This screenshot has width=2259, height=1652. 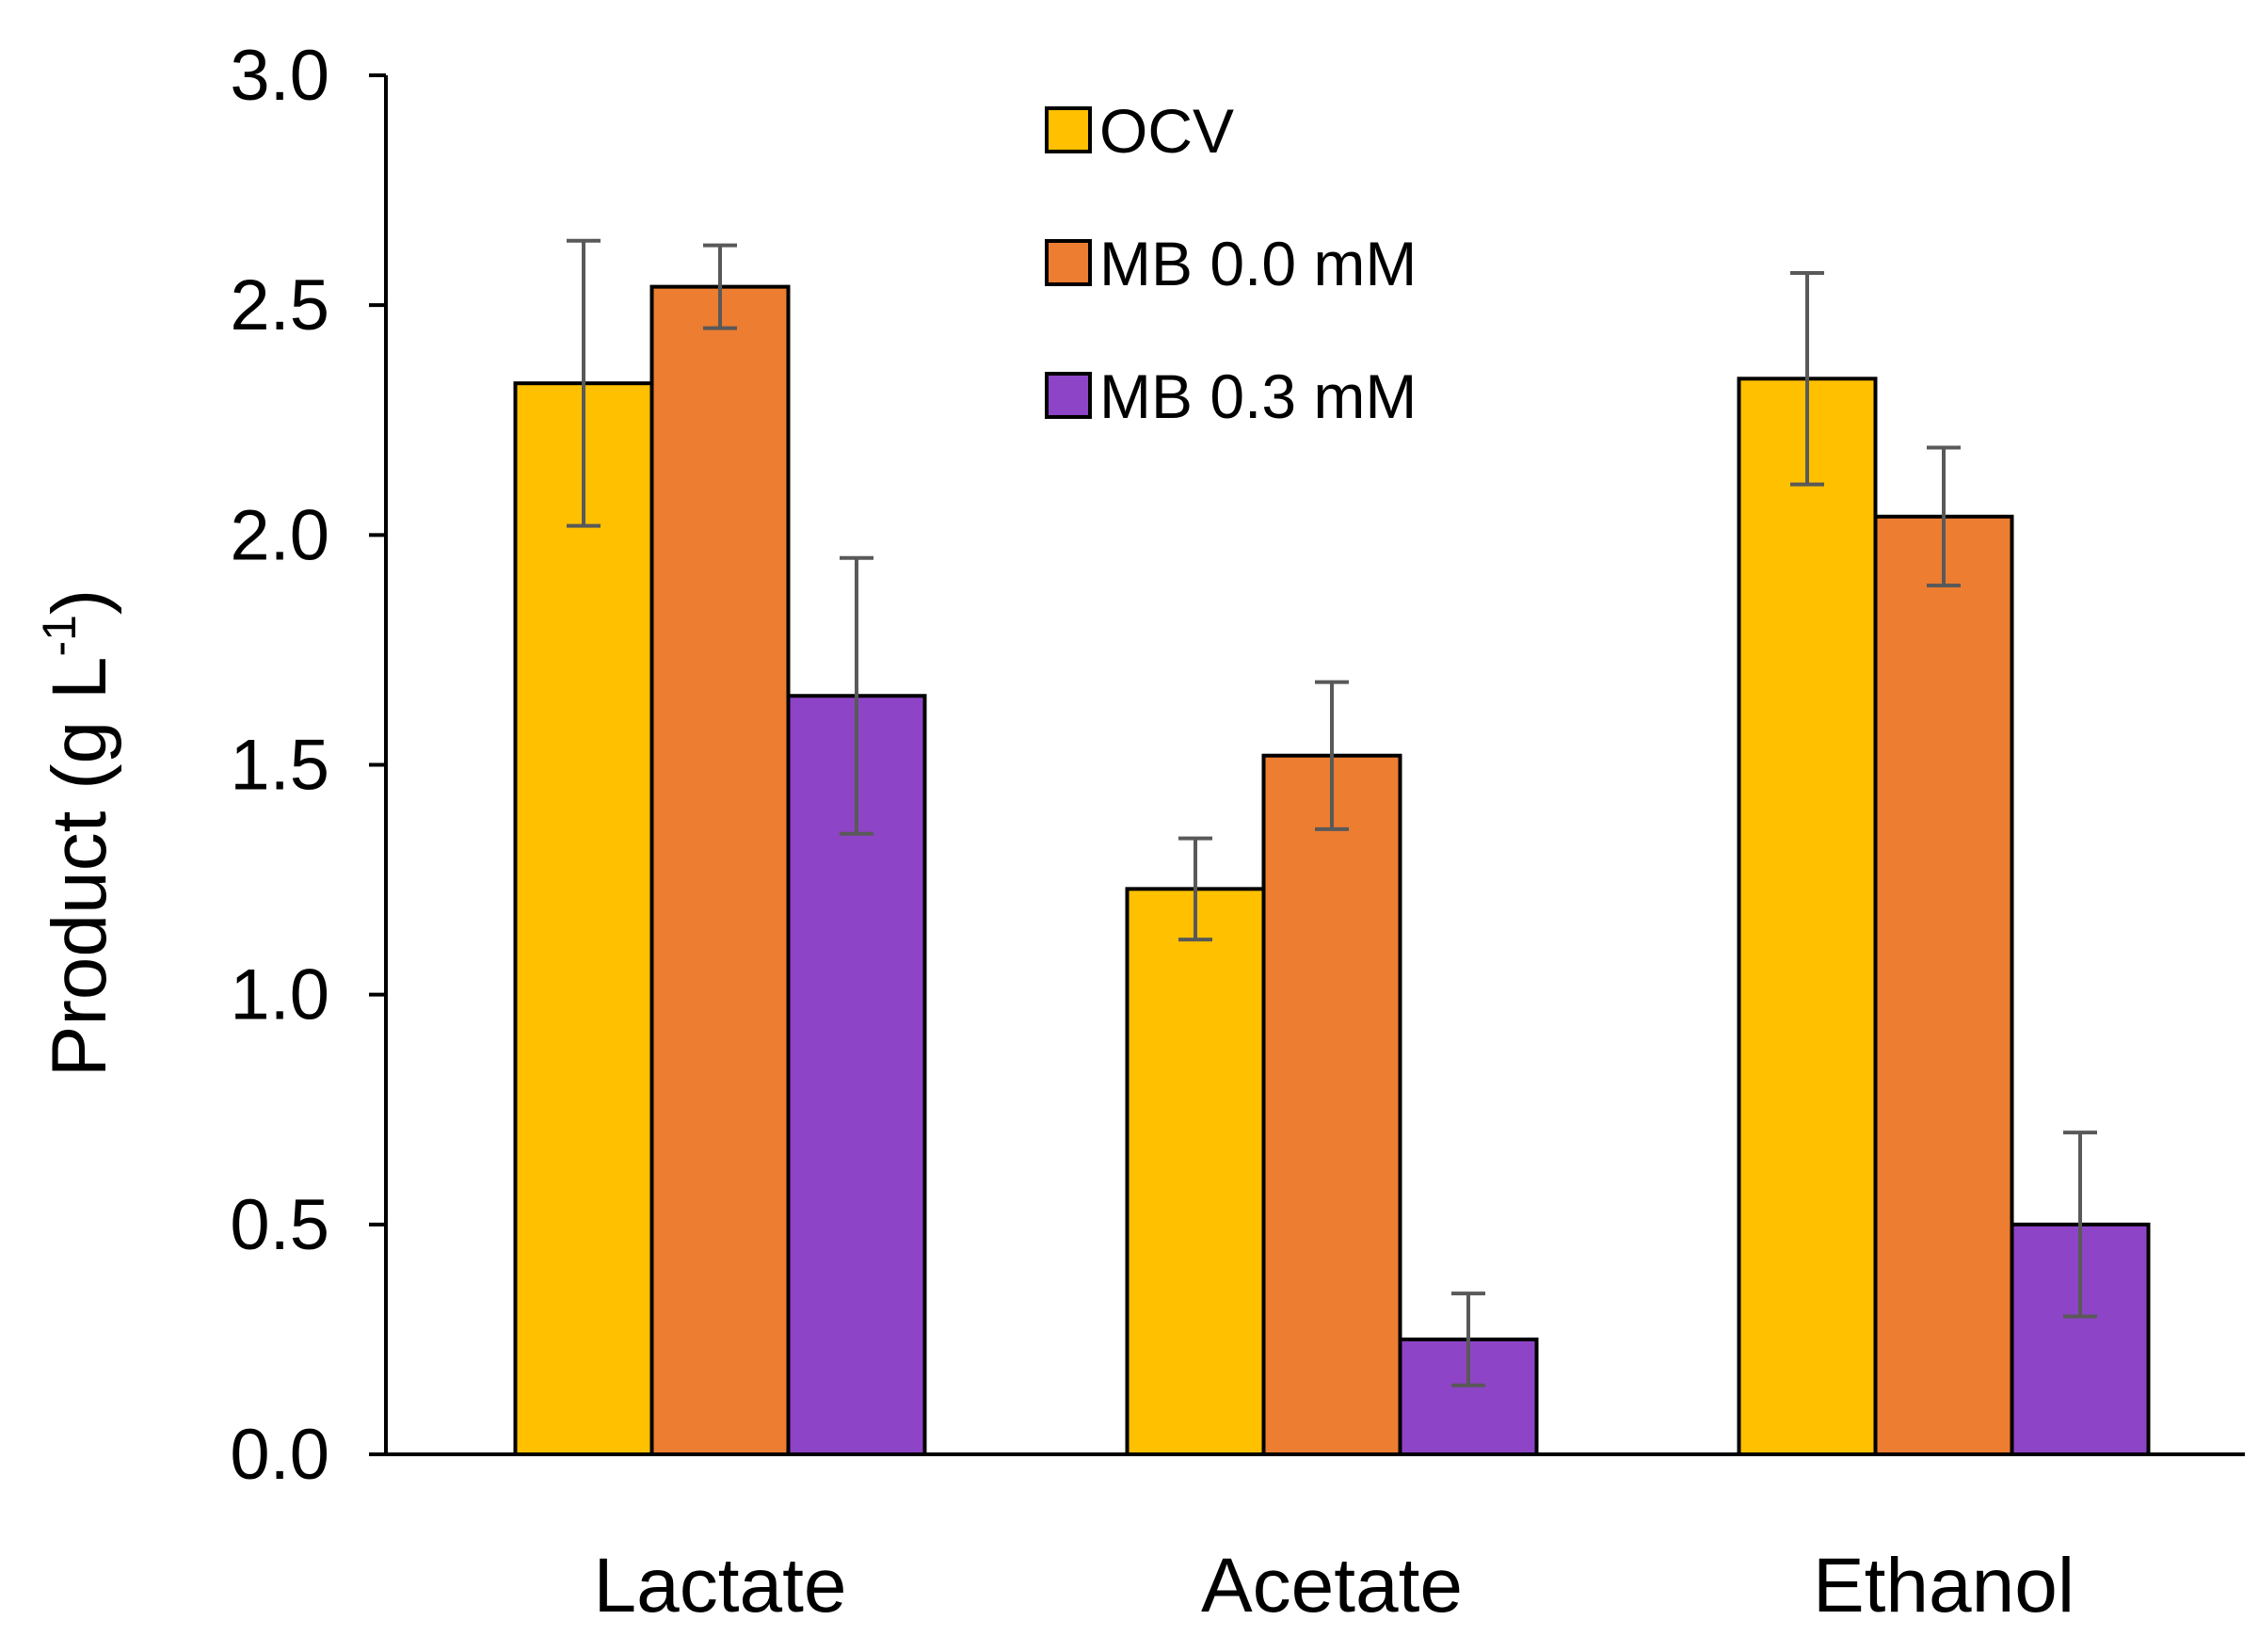 What do you see at coordinates (1258, 396) in the screenshot?
I see `legend-label: MB 0.3 mM` at bounding box center [1258, 396].